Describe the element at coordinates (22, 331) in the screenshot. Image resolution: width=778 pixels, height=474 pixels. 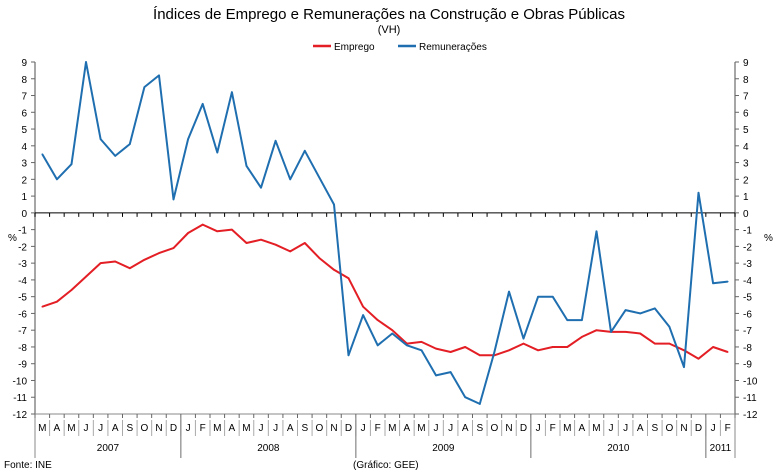
I see `y-tick-label-left: -7` at that location.